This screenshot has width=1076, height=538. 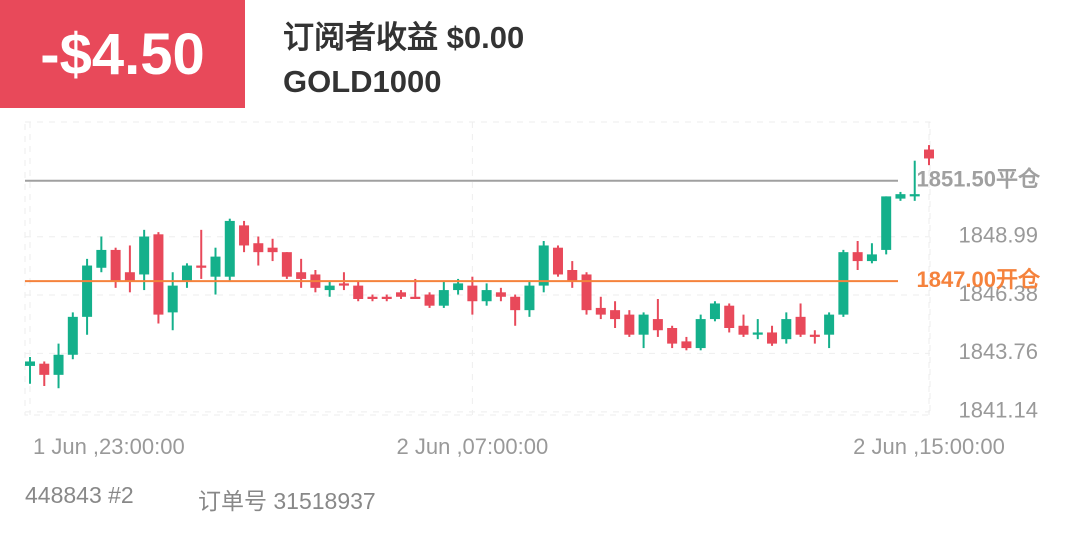 What do you see at coordinates (978, 179) in the screenshot?
I see `level-label: 1851.50平仓` at bounding box center [978, 179].